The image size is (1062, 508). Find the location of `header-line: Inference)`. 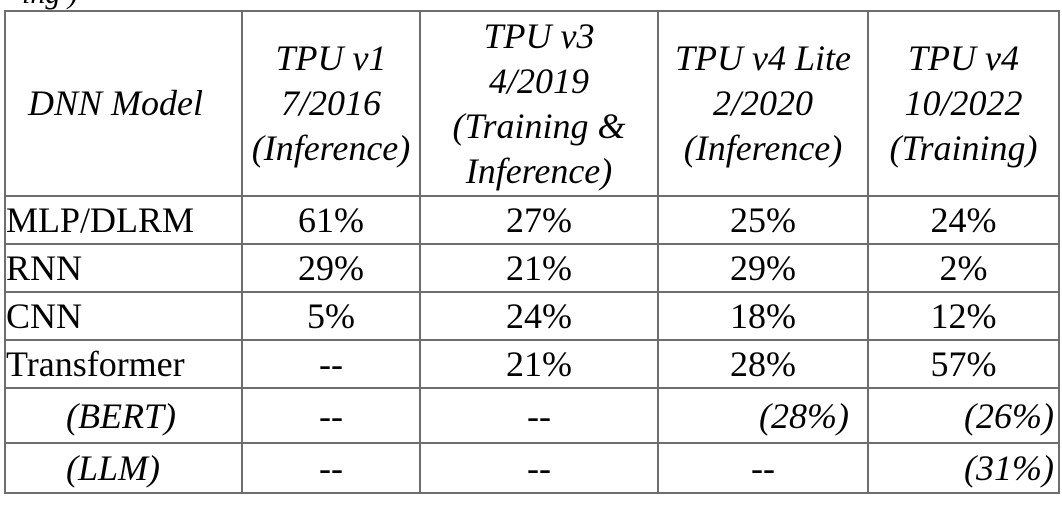

header-line: Inference) is located at coordinates (539, 170).